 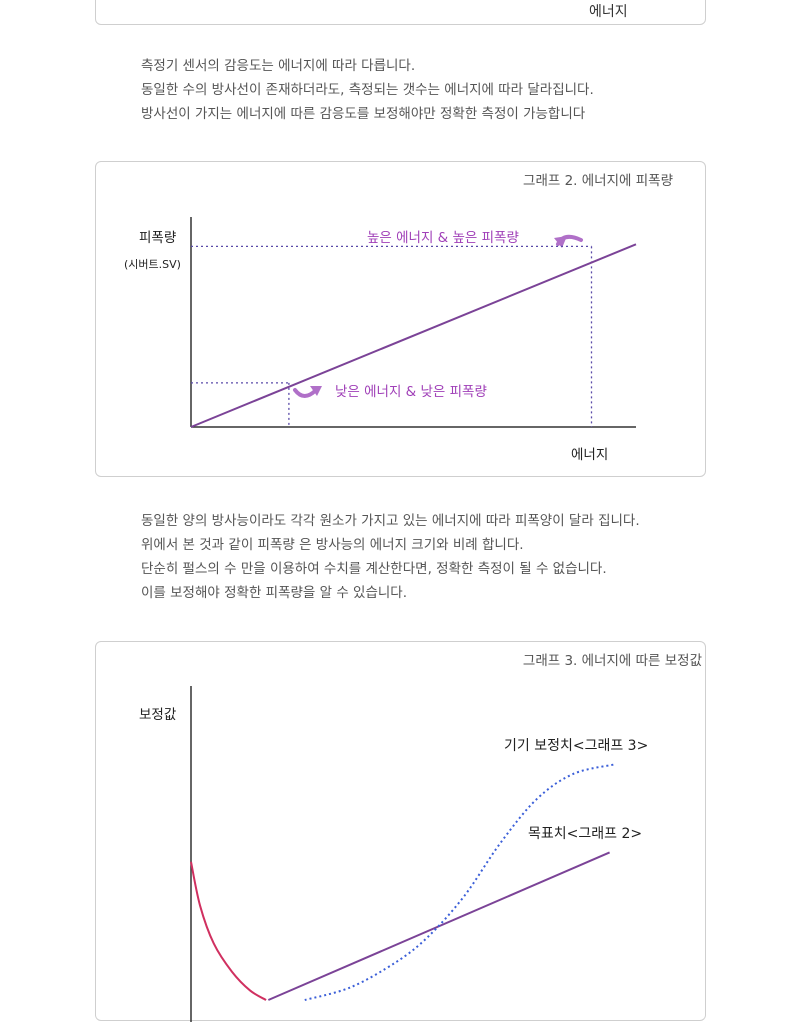 What do you see at coordinates (400, 12) in the screenshot?
I see `top-chart-panel: 에너지` at bounding box center [400, 12].